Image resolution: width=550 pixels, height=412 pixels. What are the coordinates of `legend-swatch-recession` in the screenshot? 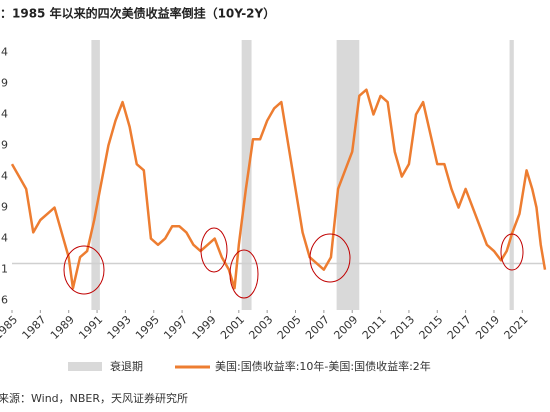 It's located at (85, 366).